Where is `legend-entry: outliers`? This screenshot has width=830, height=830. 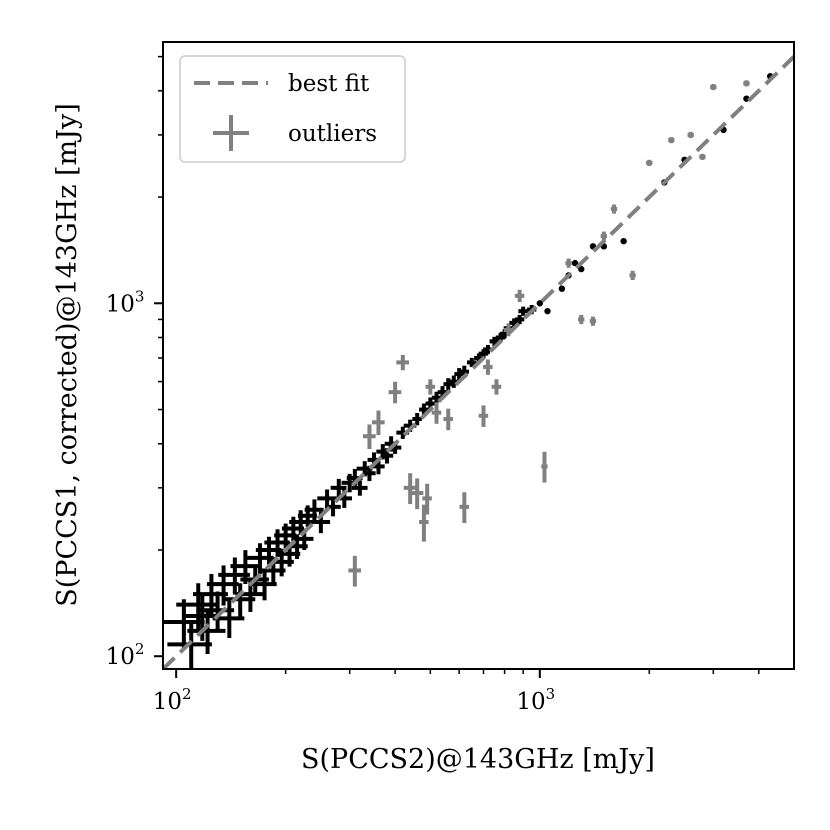
legend-entry: outliers is located at coordinates (295, 133).